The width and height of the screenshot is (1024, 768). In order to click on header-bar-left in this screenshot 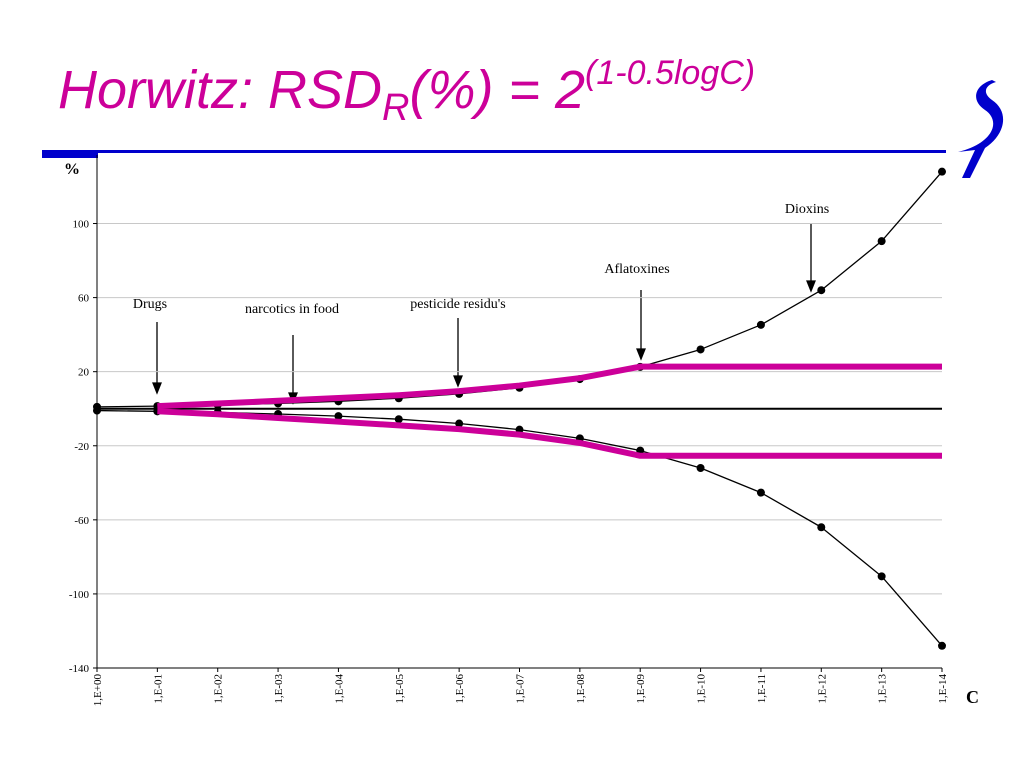, I will do `click(70, 154)`.